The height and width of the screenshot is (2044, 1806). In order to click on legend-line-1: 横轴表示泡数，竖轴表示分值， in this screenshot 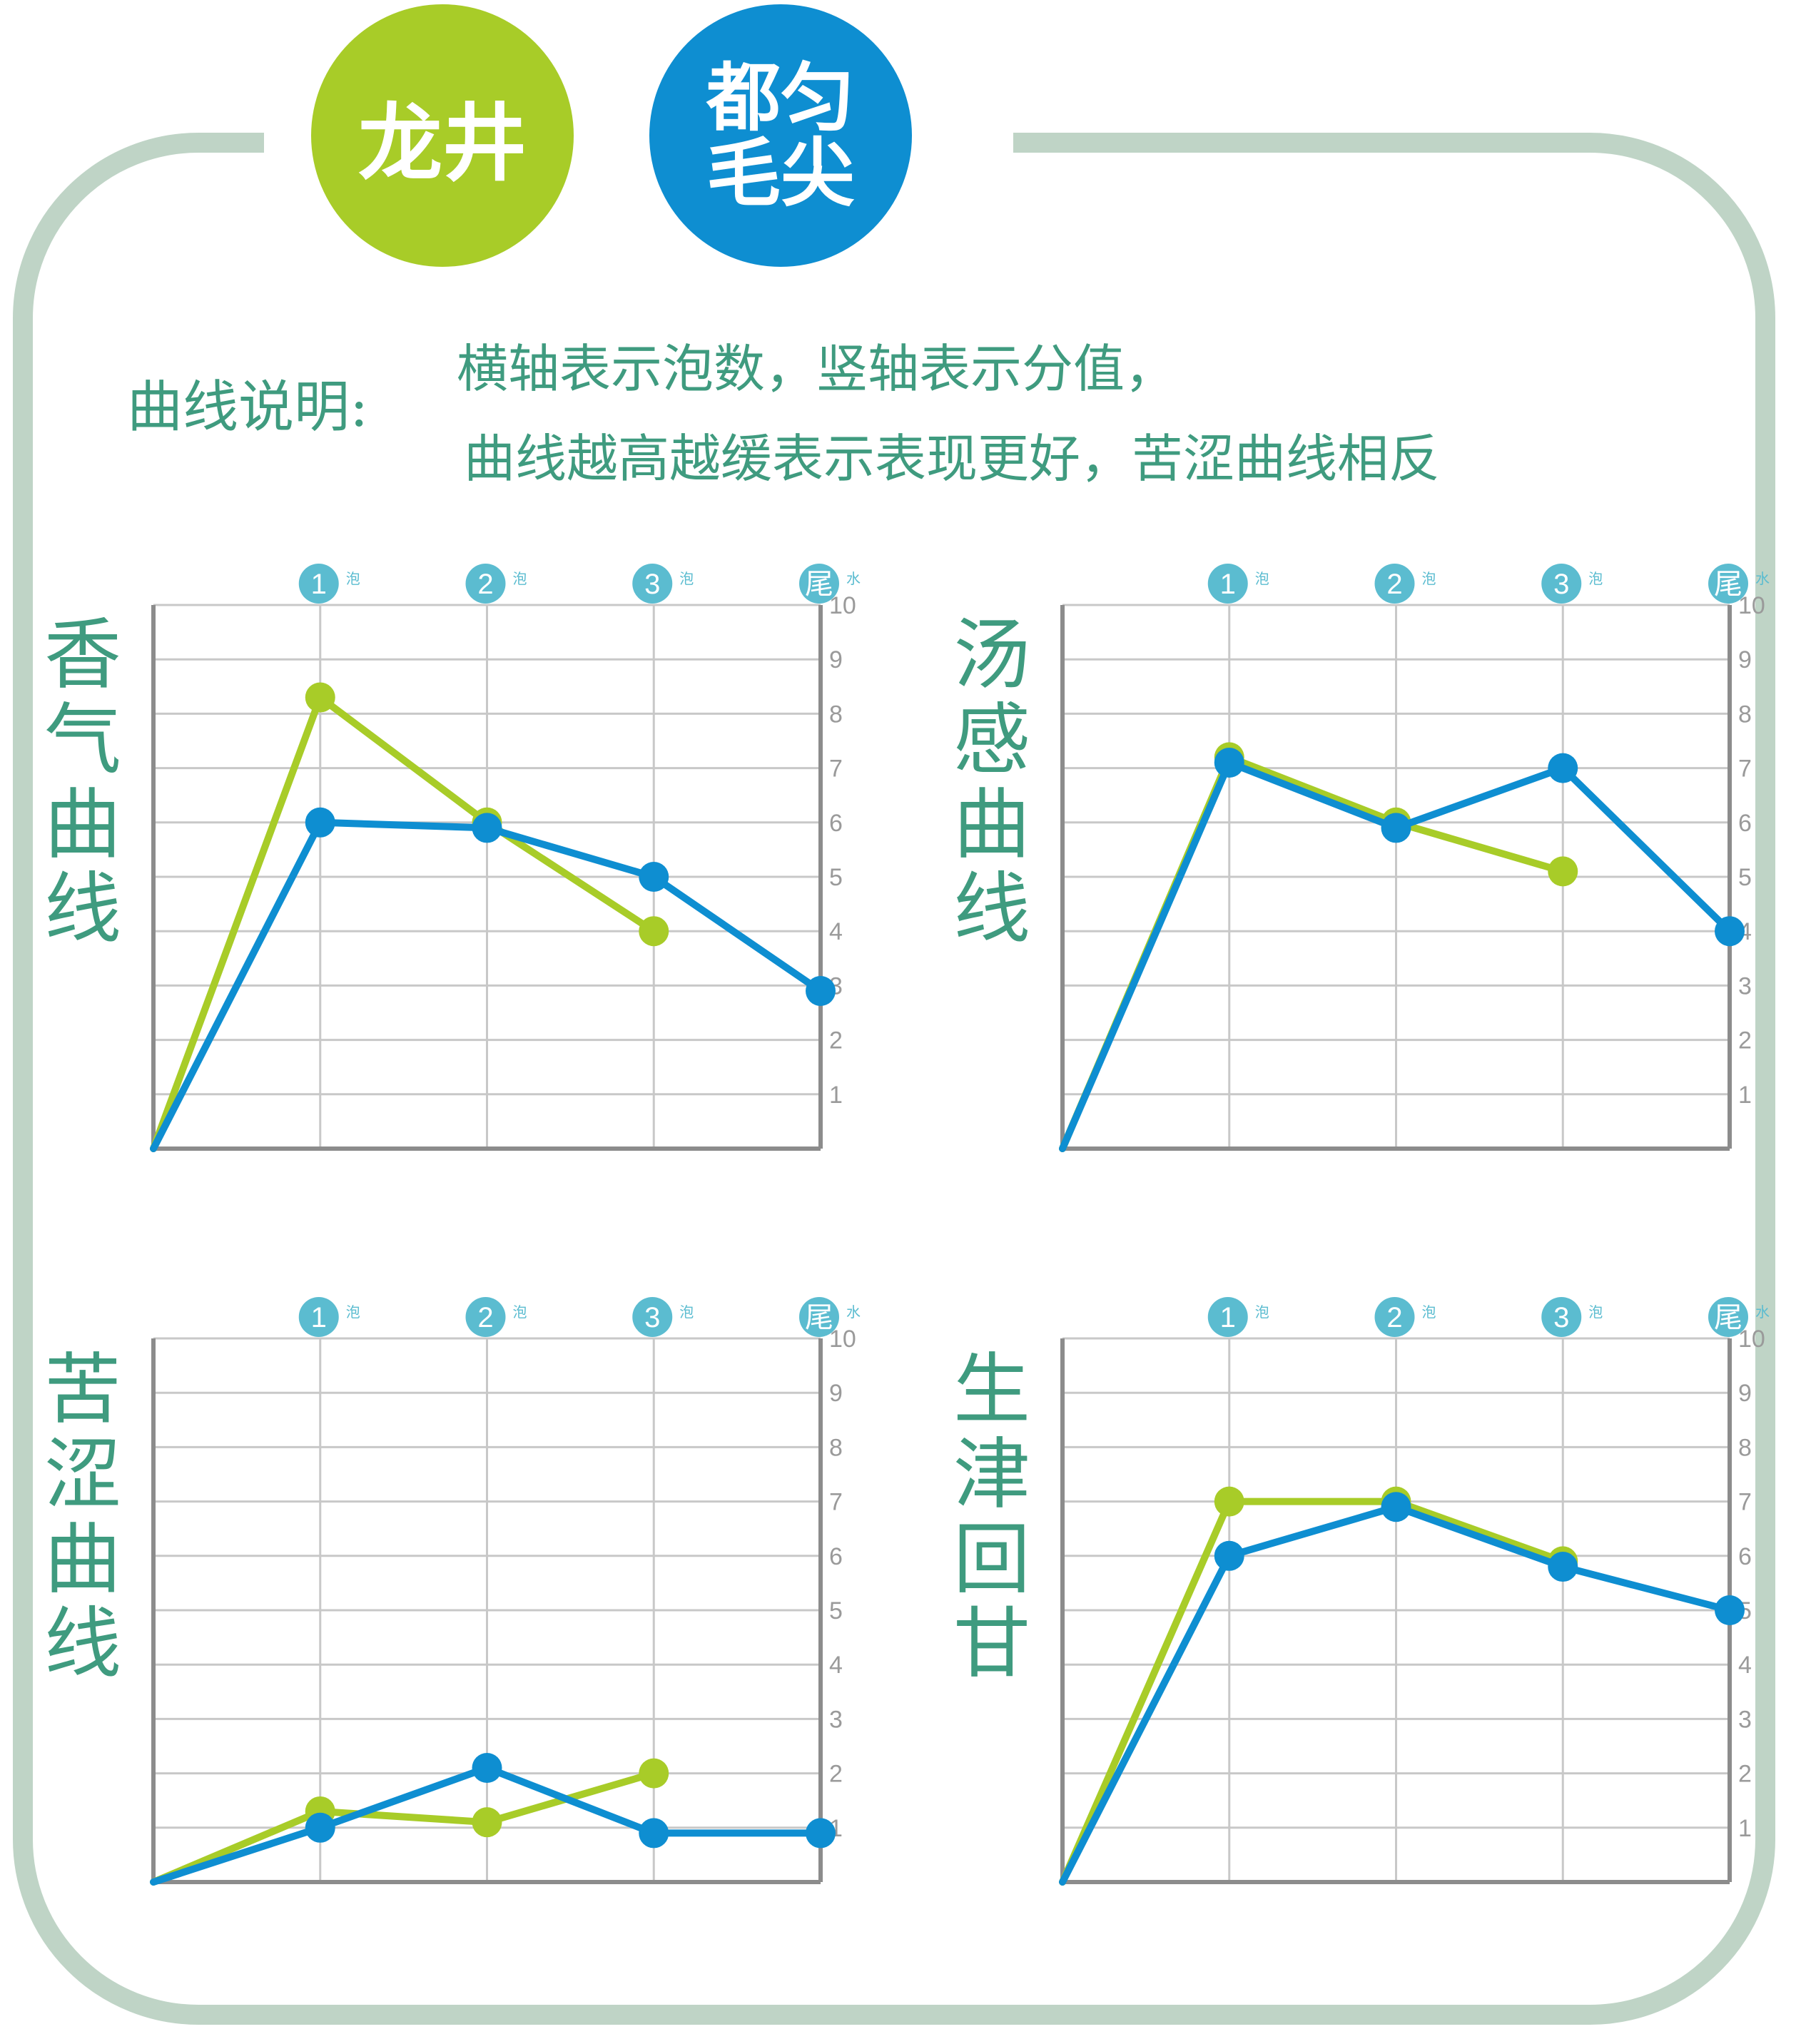, I will do `click(817, 369)`.